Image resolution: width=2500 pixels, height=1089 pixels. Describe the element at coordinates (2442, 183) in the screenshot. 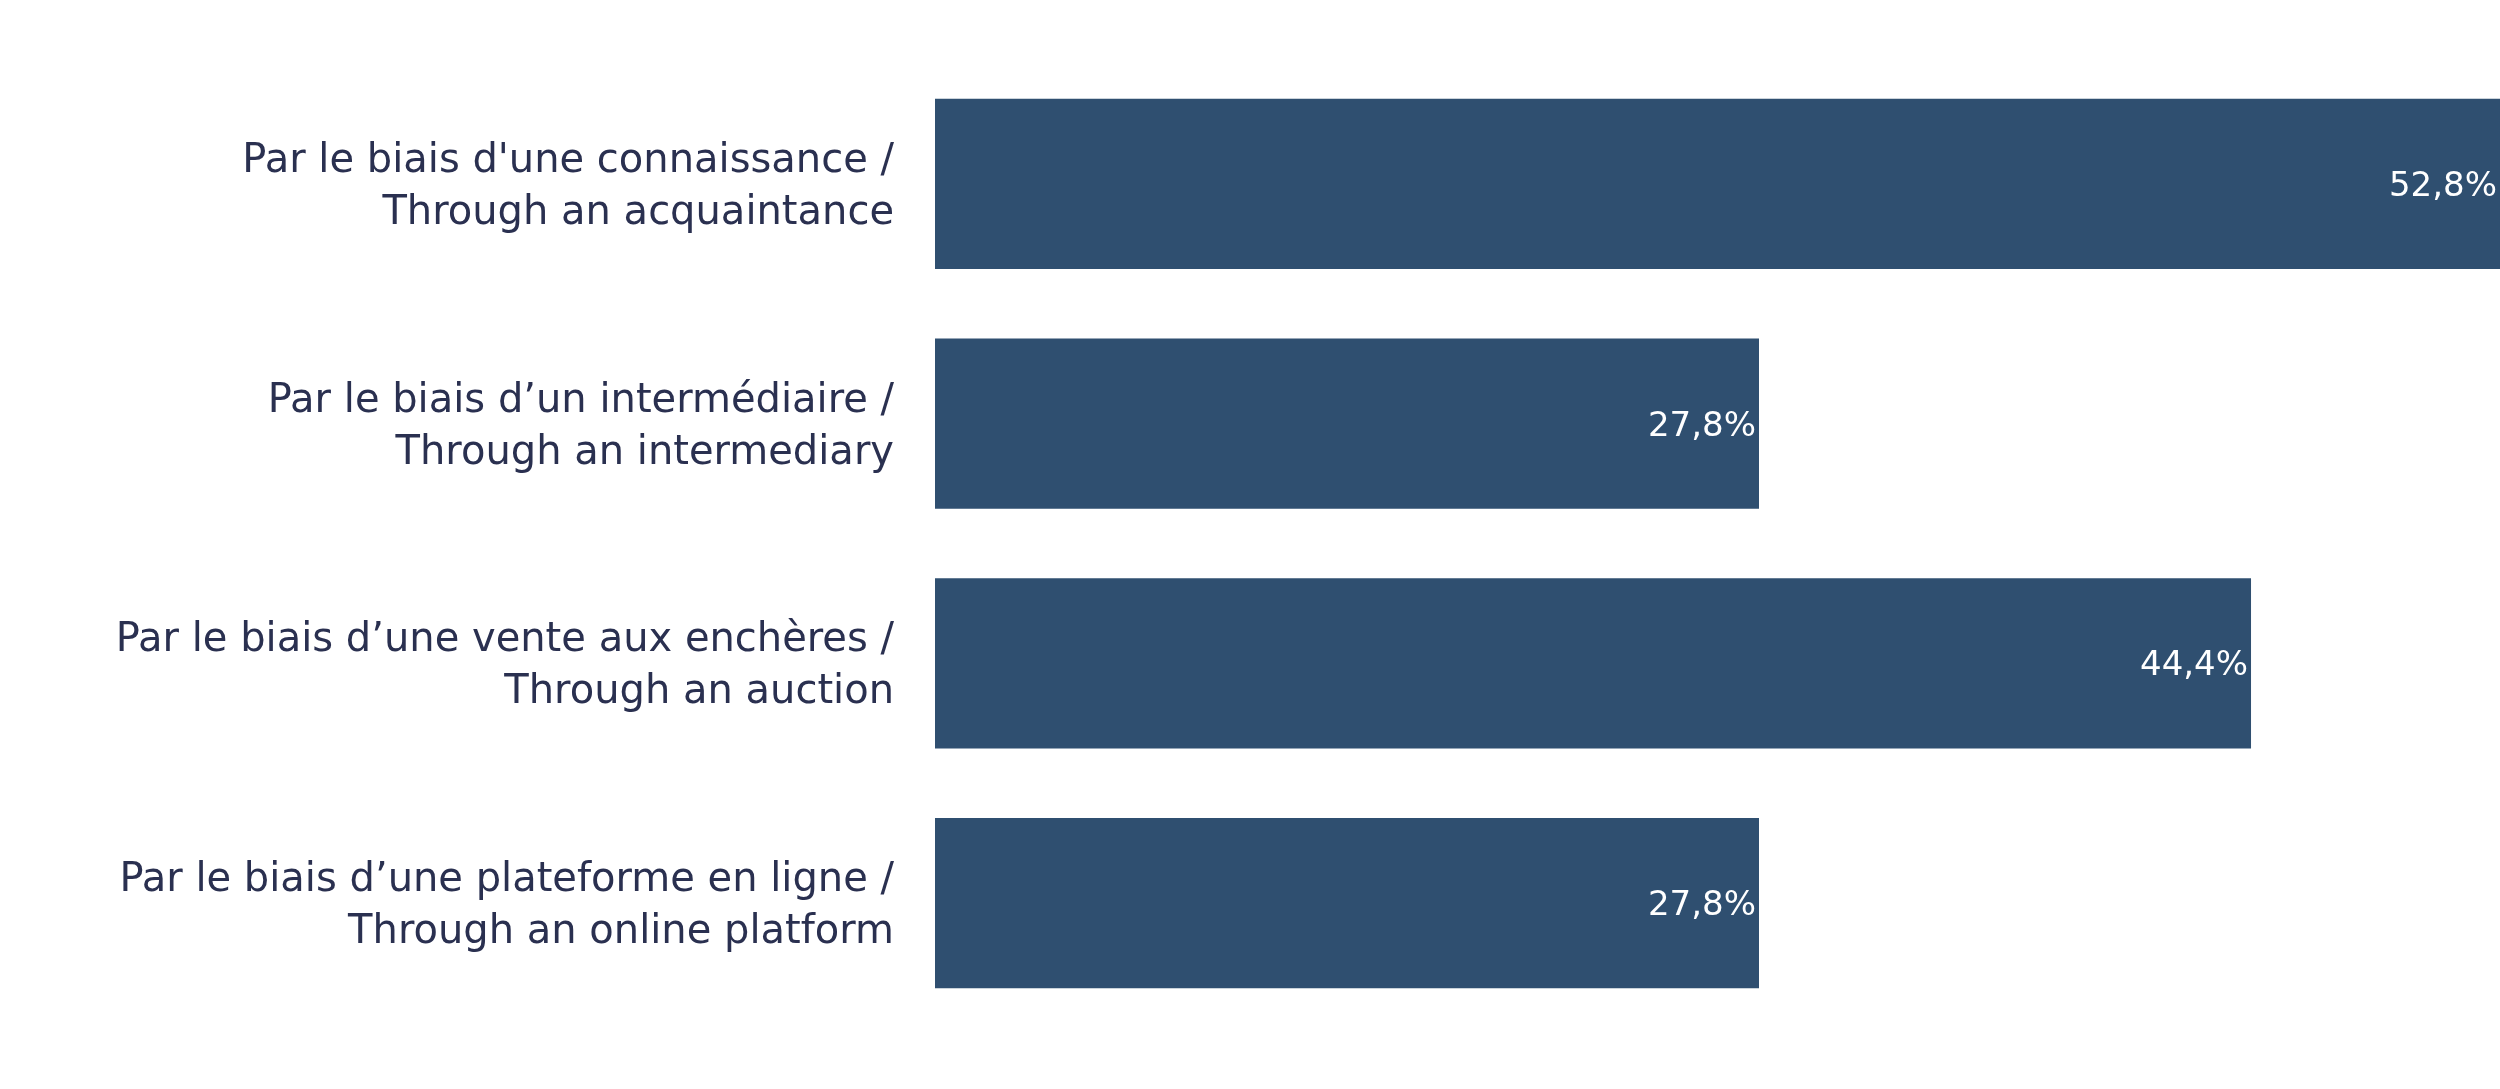

I see `data-label: 52,8%` at that location.